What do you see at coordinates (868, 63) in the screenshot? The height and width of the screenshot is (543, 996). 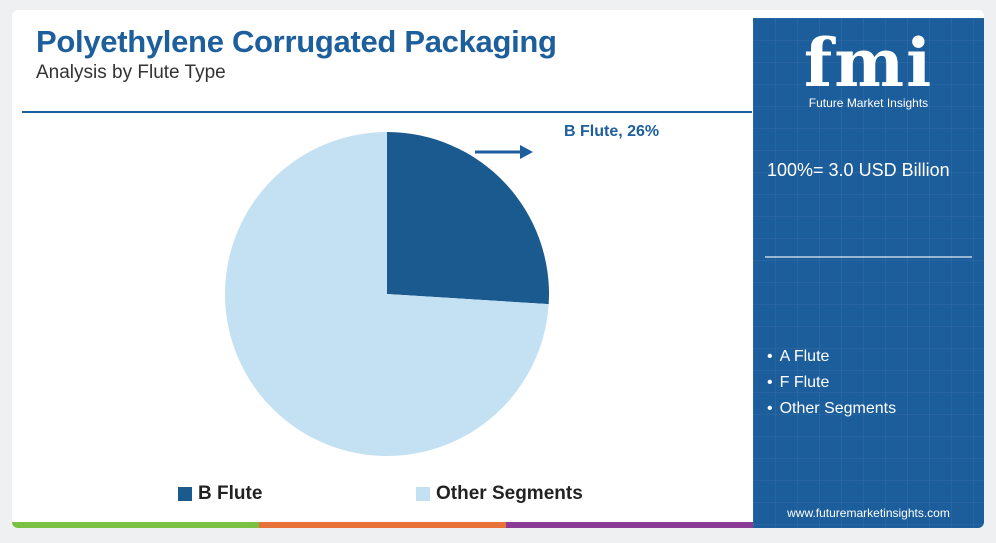 I see `logo-mark: fmi` at bounding box center [868, 63].